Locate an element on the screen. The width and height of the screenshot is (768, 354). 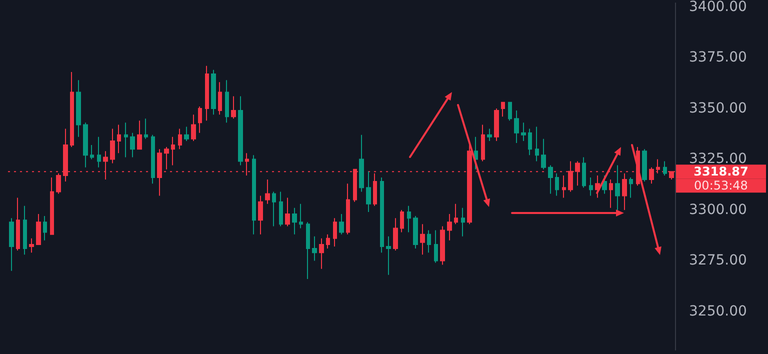
y-tick-label: 3275.00 is located at coordinates (718, 260).